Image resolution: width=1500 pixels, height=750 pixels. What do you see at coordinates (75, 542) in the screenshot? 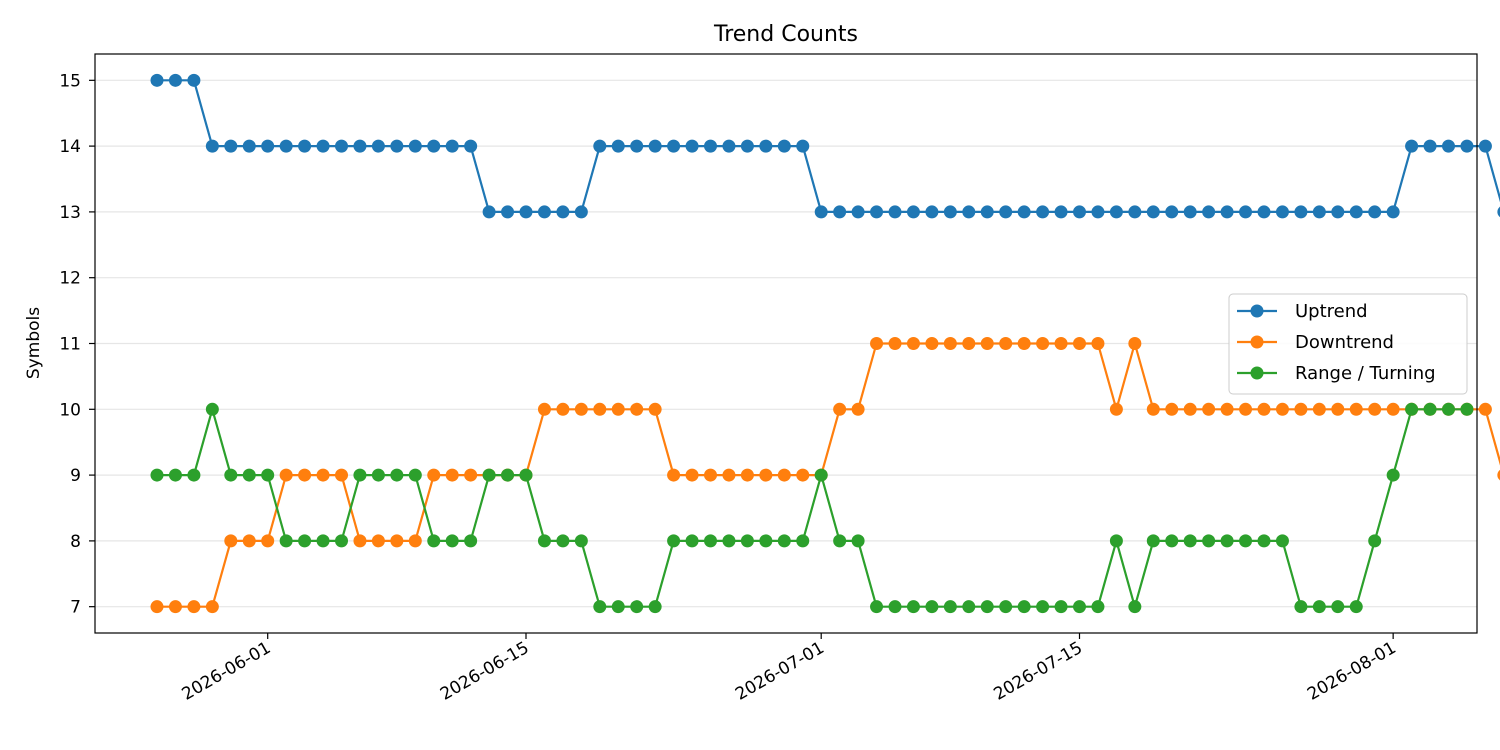
I see `y-tick-label: 8` at bounding box center [75, 542].